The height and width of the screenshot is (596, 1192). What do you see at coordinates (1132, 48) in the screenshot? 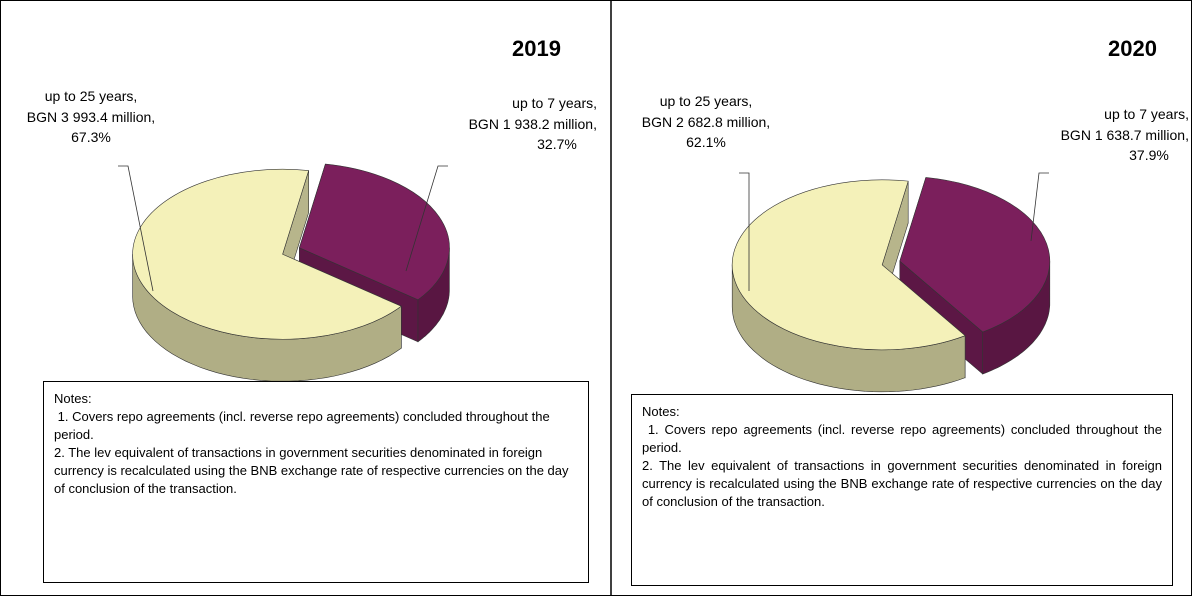
I see `chart-title: 2020` at bounding box center [1132, 48].